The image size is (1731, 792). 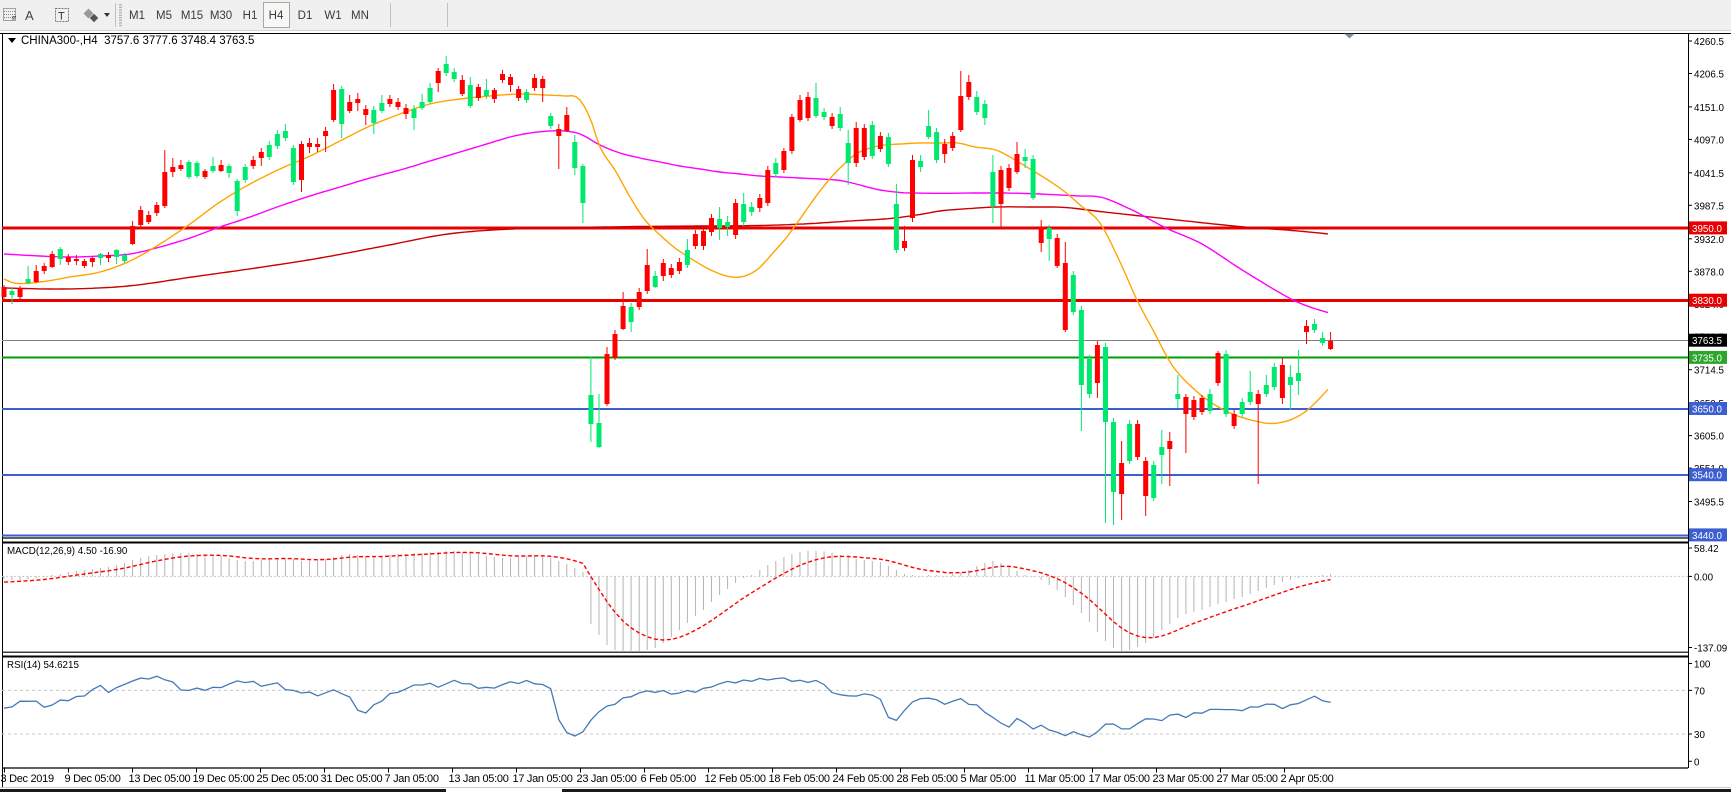 I want to click on svg-text: 100, so click(x=1702, y=665).